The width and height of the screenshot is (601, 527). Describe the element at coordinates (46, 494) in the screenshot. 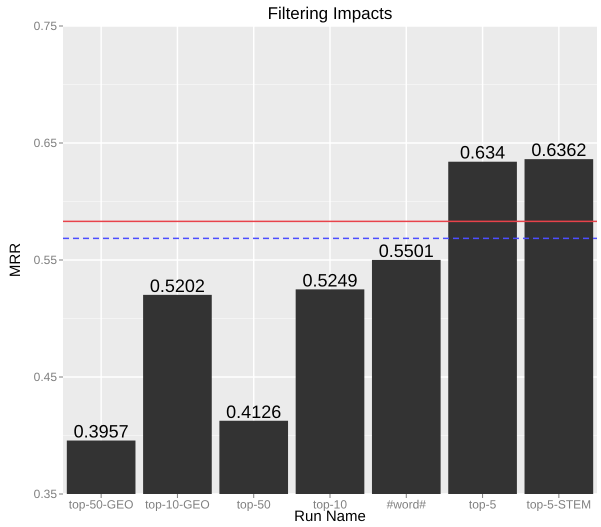

I see `y-tick-label: 0.35` at that location.